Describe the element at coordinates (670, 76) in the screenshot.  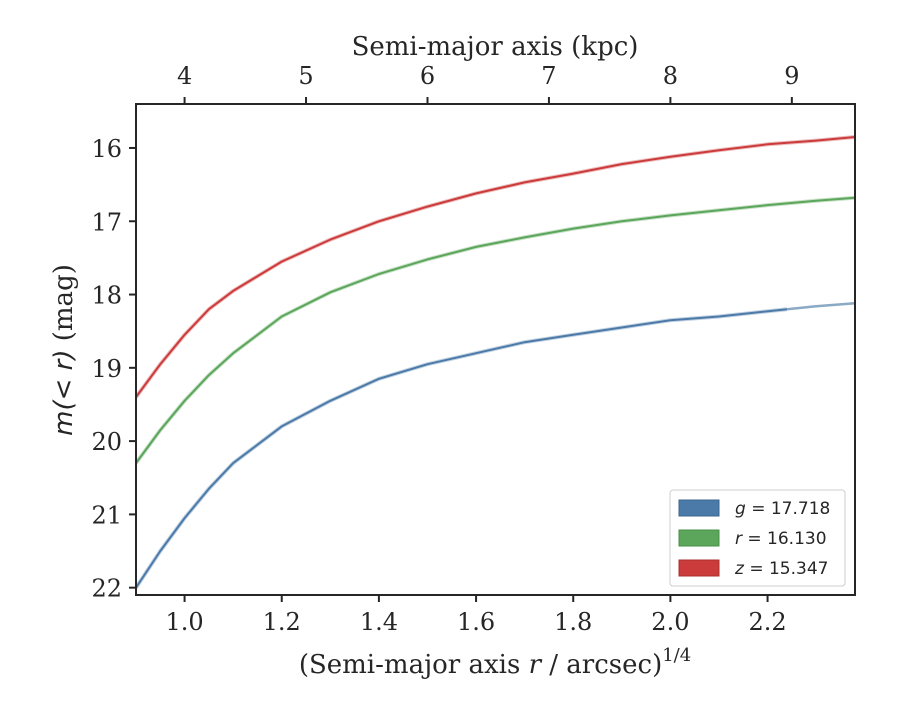
I see `top-tick-label: 8` at that location.